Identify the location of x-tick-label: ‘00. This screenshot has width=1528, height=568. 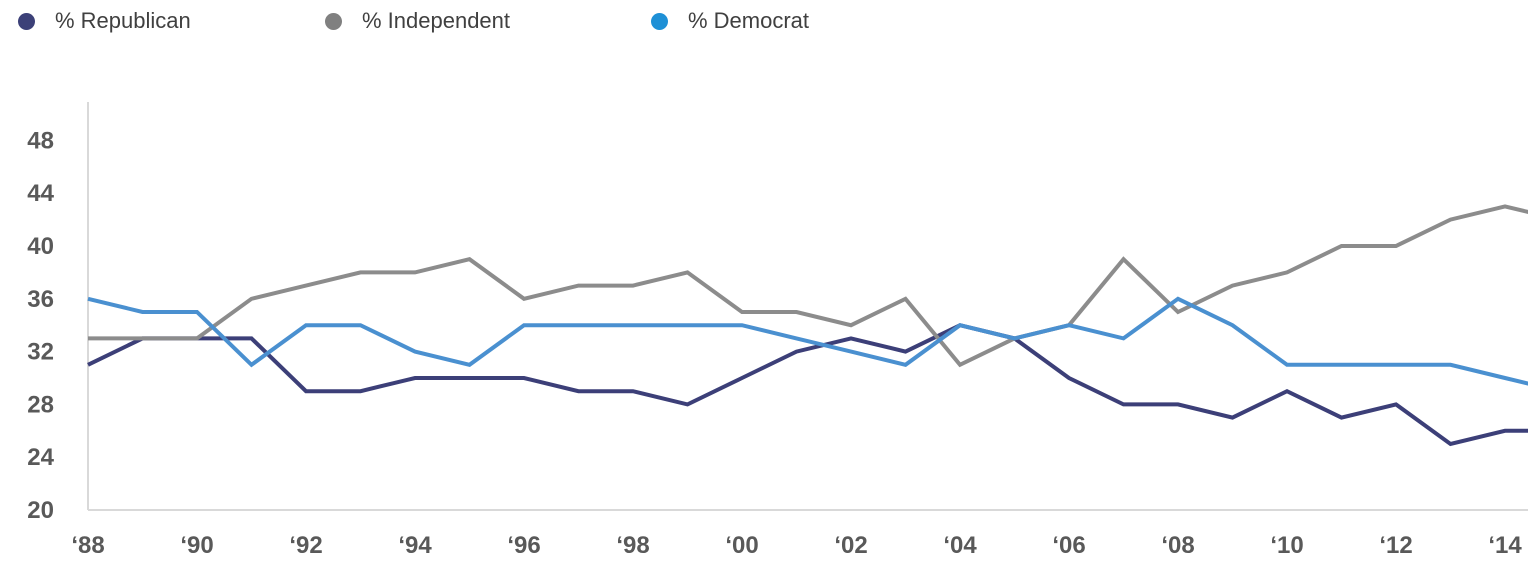
(741, 545).